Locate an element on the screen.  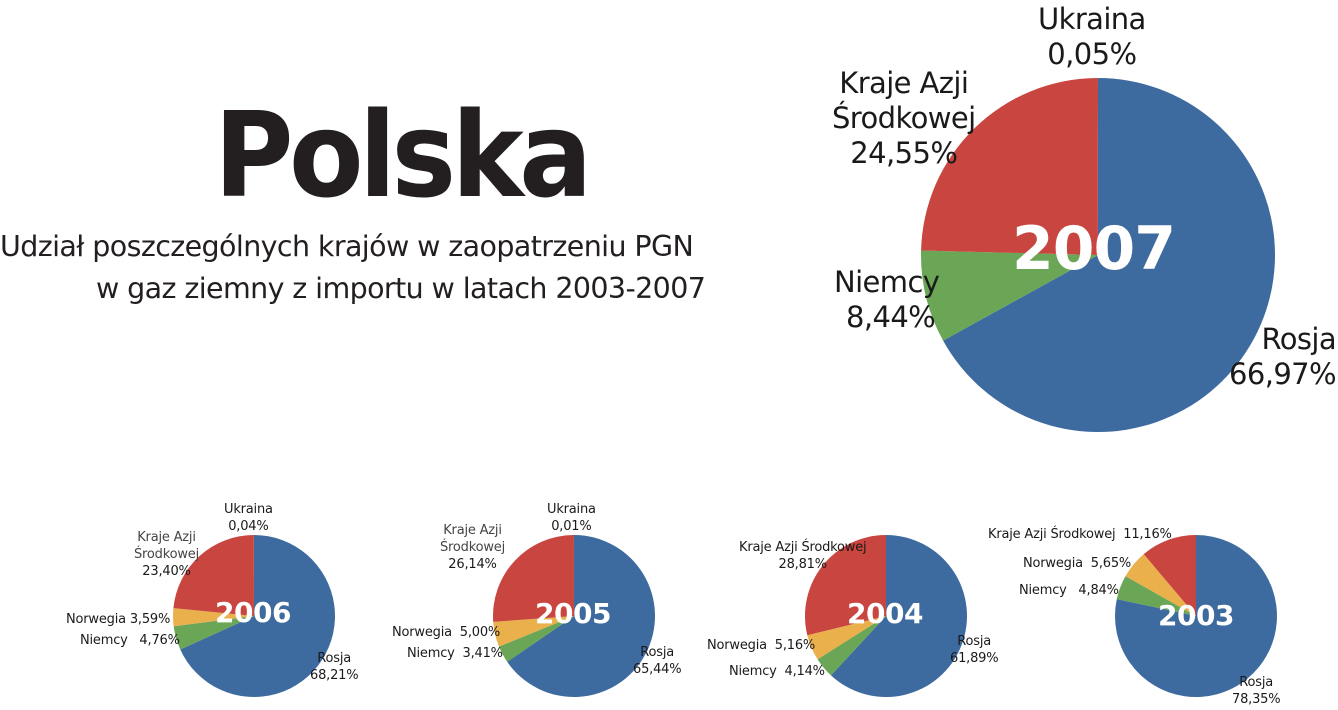
label-value: 65,44% is located at coordinates (657, 669).